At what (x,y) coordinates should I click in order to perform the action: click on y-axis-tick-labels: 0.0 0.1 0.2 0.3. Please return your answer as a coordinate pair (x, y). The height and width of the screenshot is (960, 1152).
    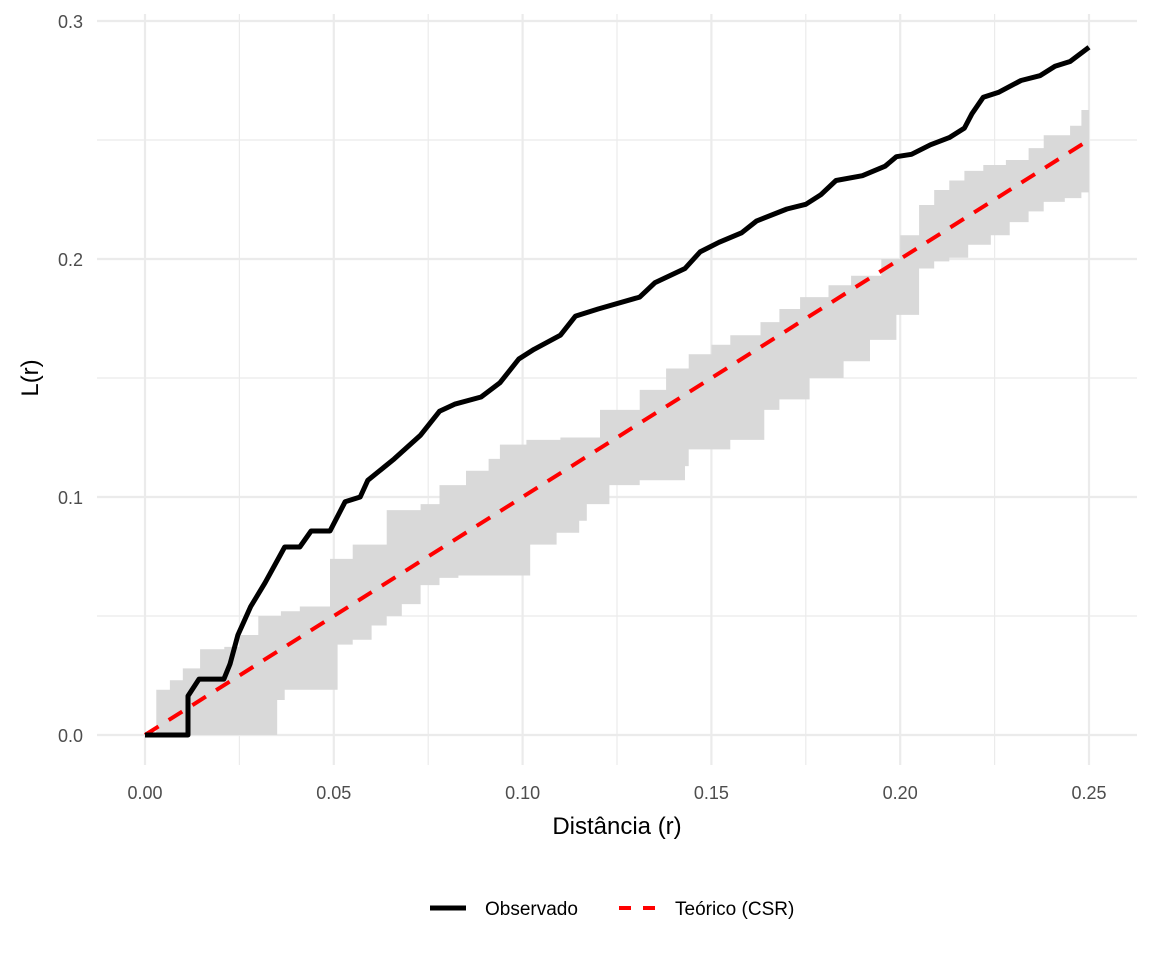
    Looking at the image, I should click on (70, 379).